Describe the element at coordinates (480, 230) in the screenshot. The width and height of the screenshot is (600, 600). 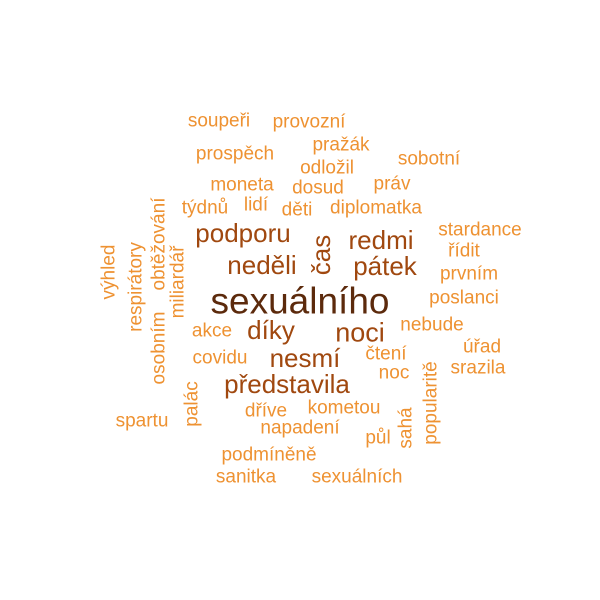
I see `word: stardance` at that location.